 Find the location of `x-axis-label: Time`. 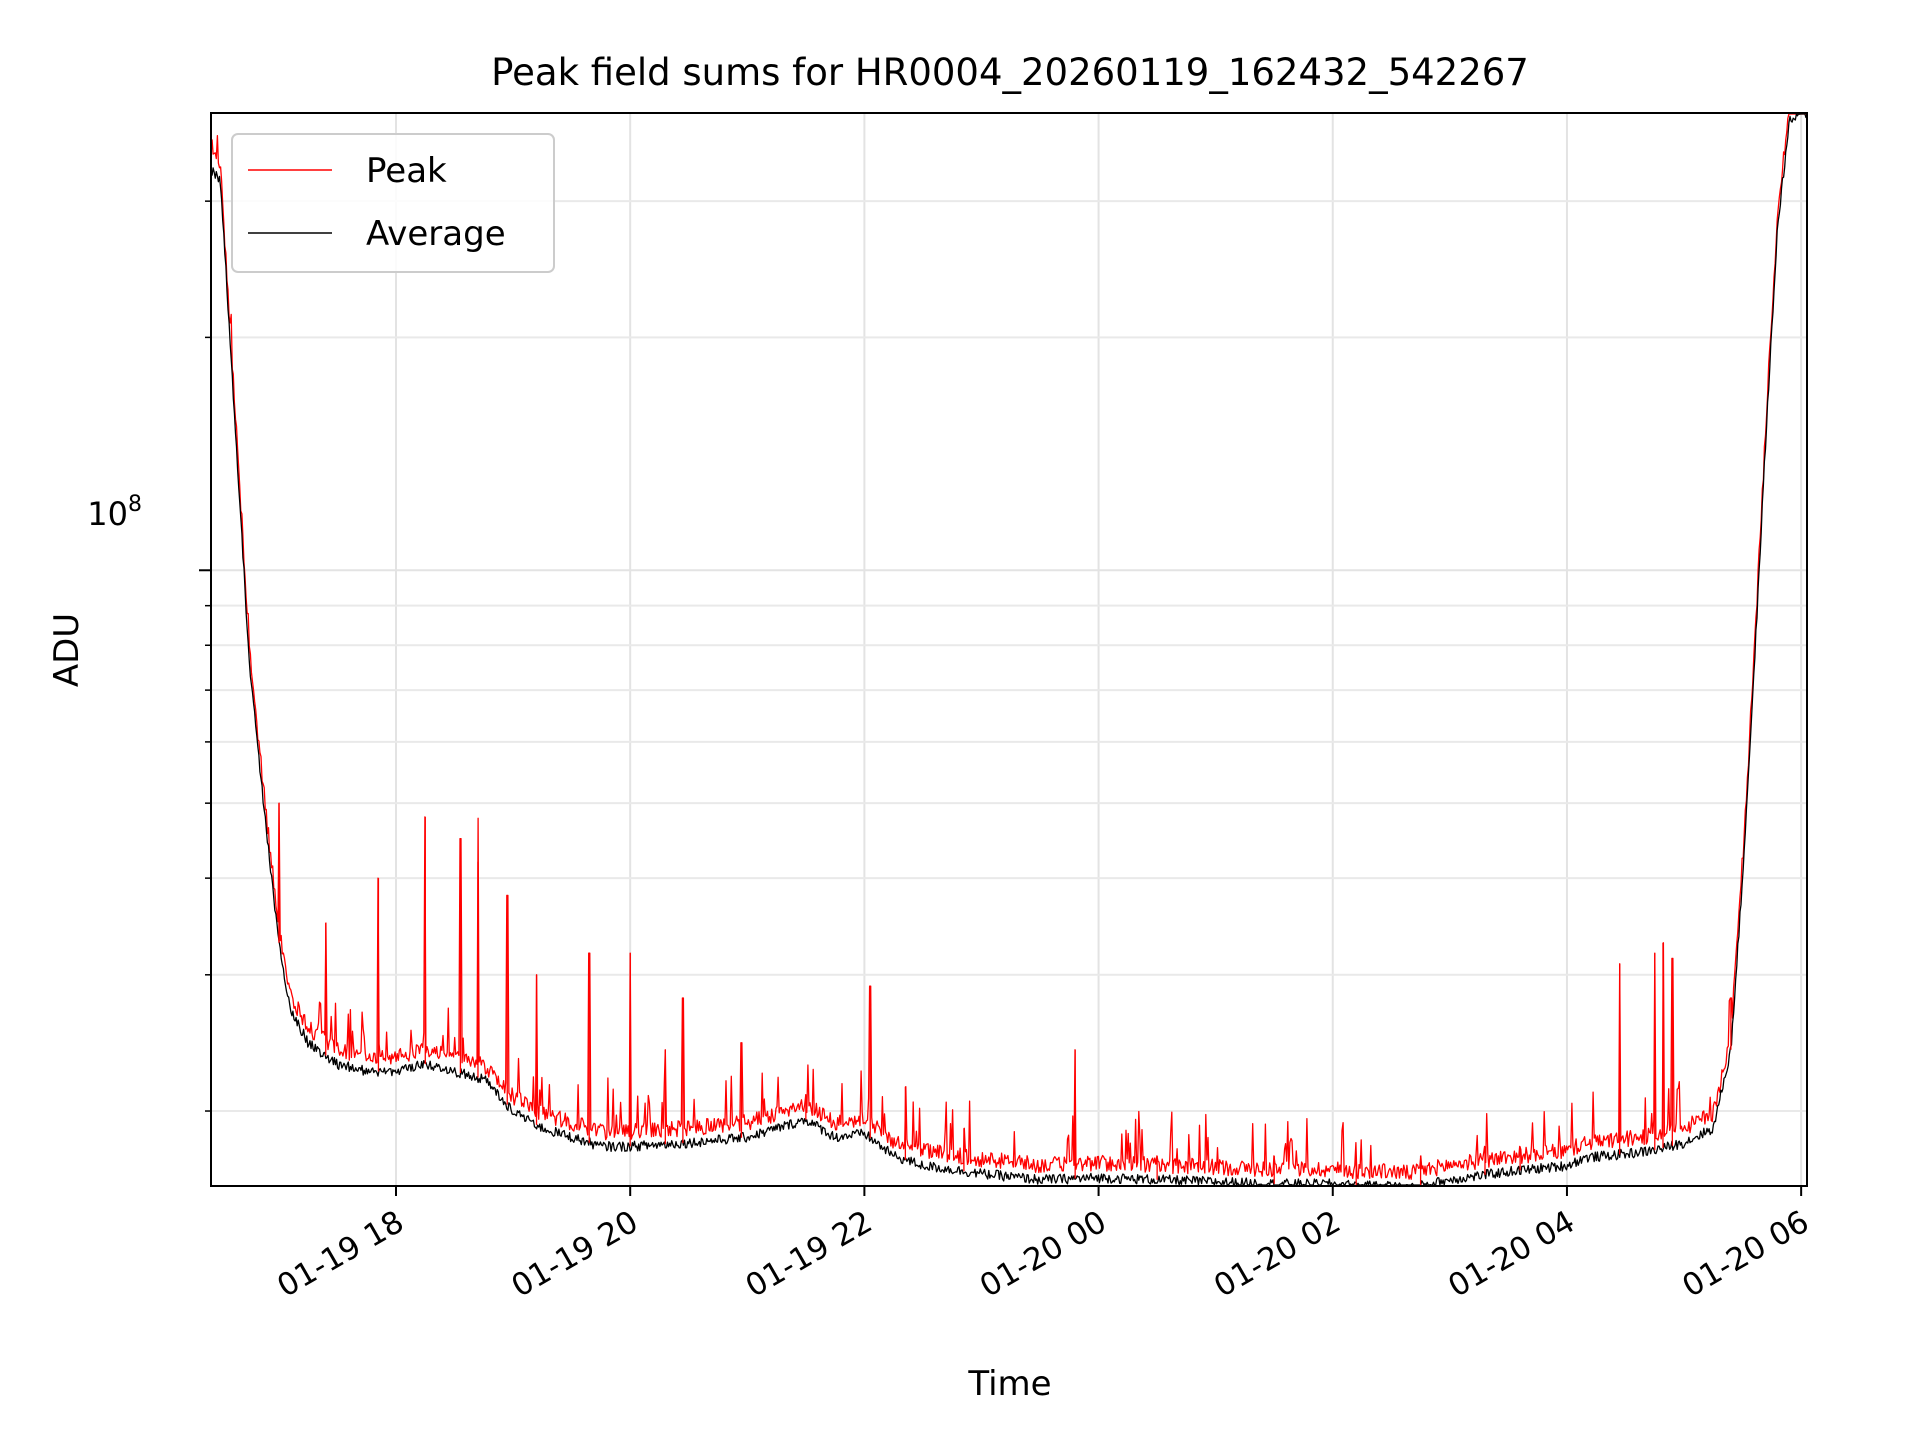

x-axis-label: Time is located at coordinates (1009, 1384).